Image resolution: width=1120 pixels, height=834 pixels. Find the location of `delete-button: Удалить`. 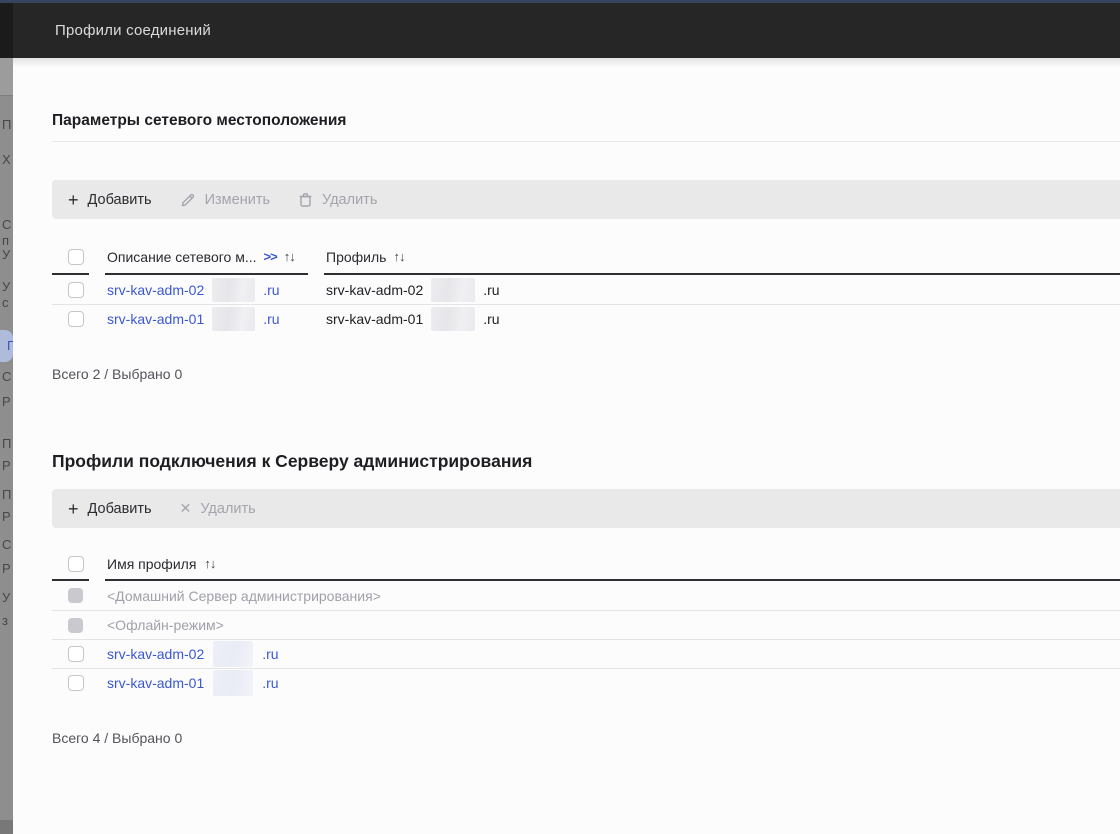

delete-button: Удалить is located at coordinates (337, 200).